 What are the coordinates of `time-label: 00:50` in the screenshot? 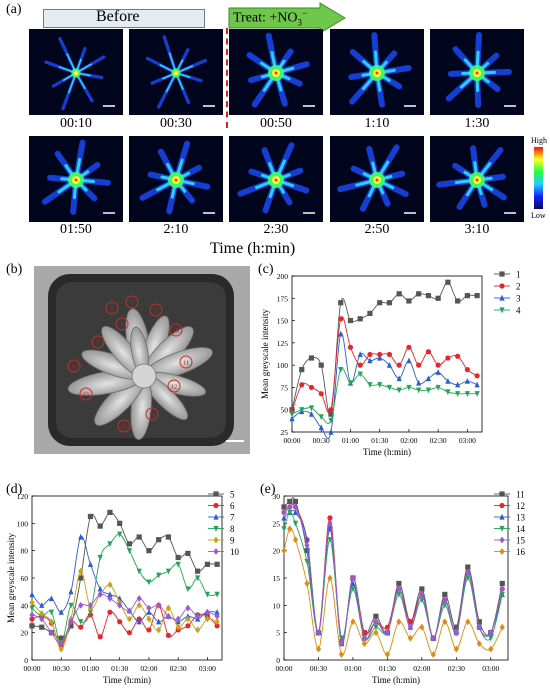 It's located at (276, 124).